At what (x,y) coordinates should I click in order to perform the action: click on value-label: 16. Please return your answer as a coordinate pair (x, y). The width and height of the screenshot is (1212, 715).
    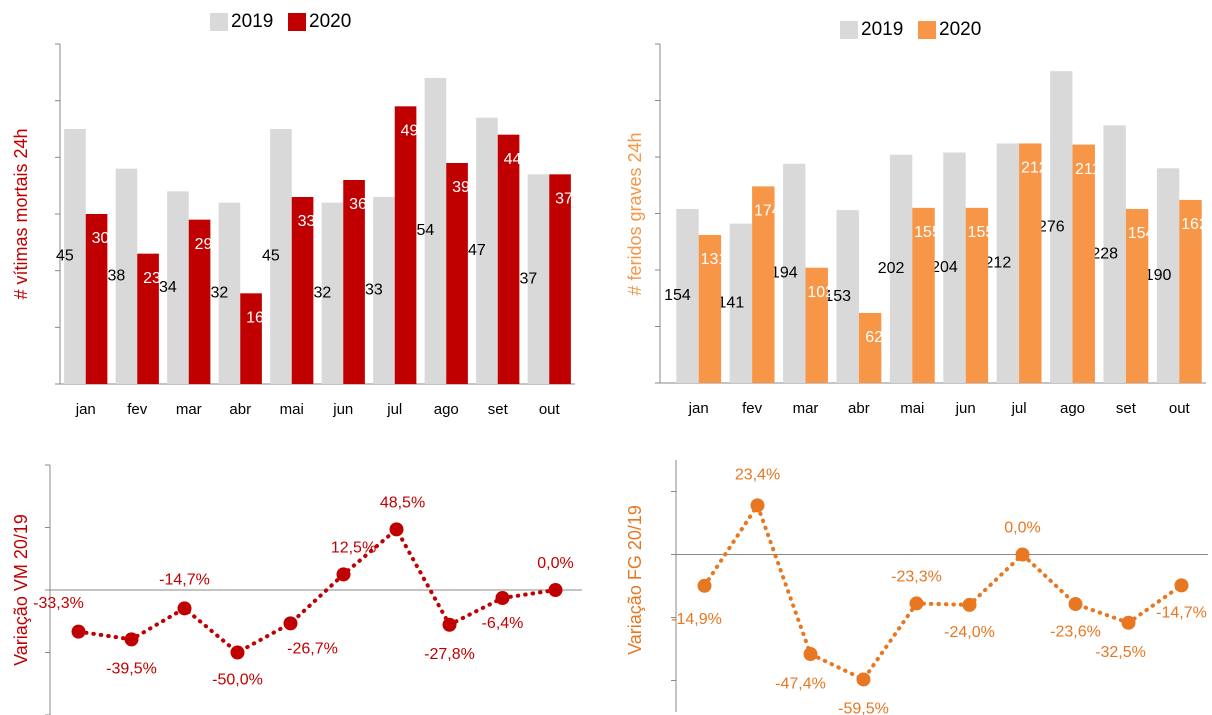
    Looking at the image, I should click on (255, 318).